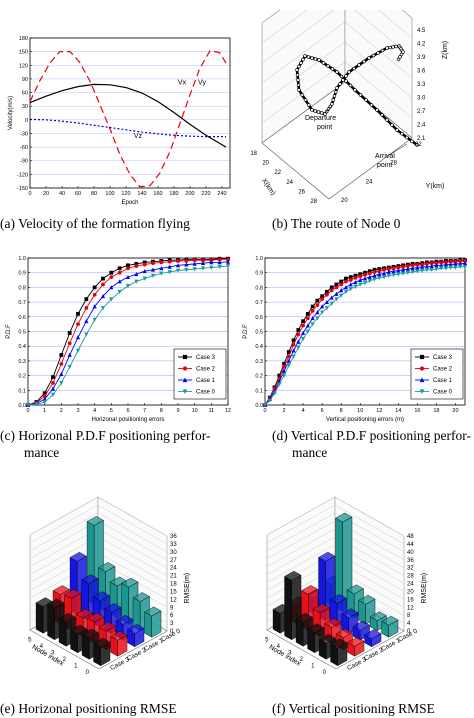  Describe the element at coordinates (211, 411) in the screenshot. I see `x-tick-label: 11` at that location.